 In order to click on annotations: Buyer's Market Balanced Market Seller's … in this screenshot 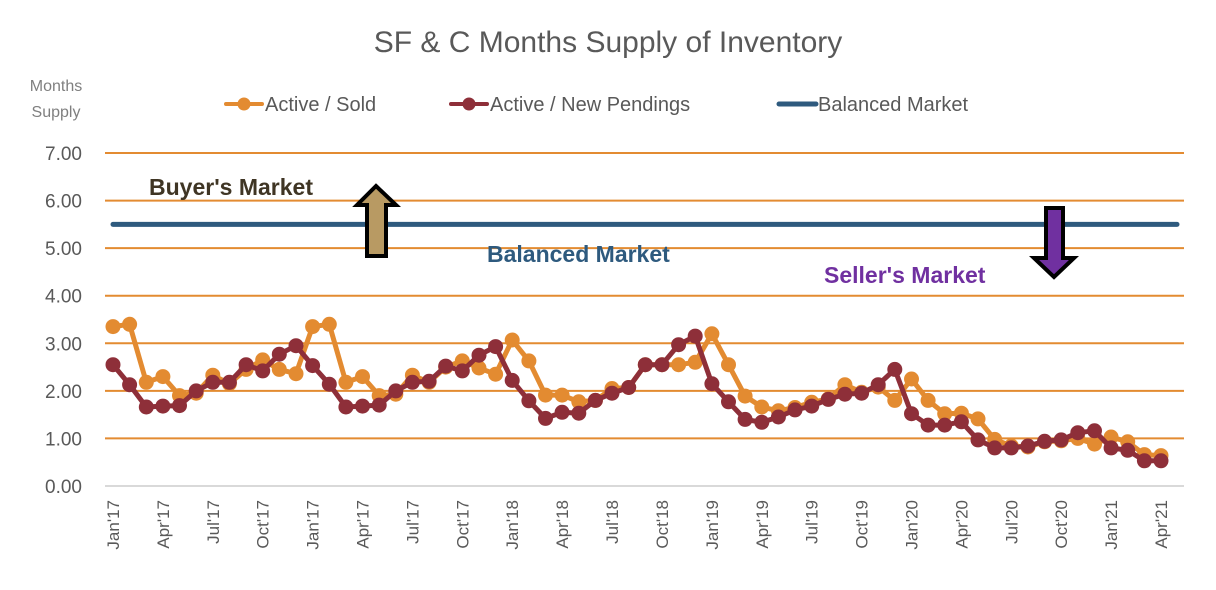, I will do `click(614, 231)`.